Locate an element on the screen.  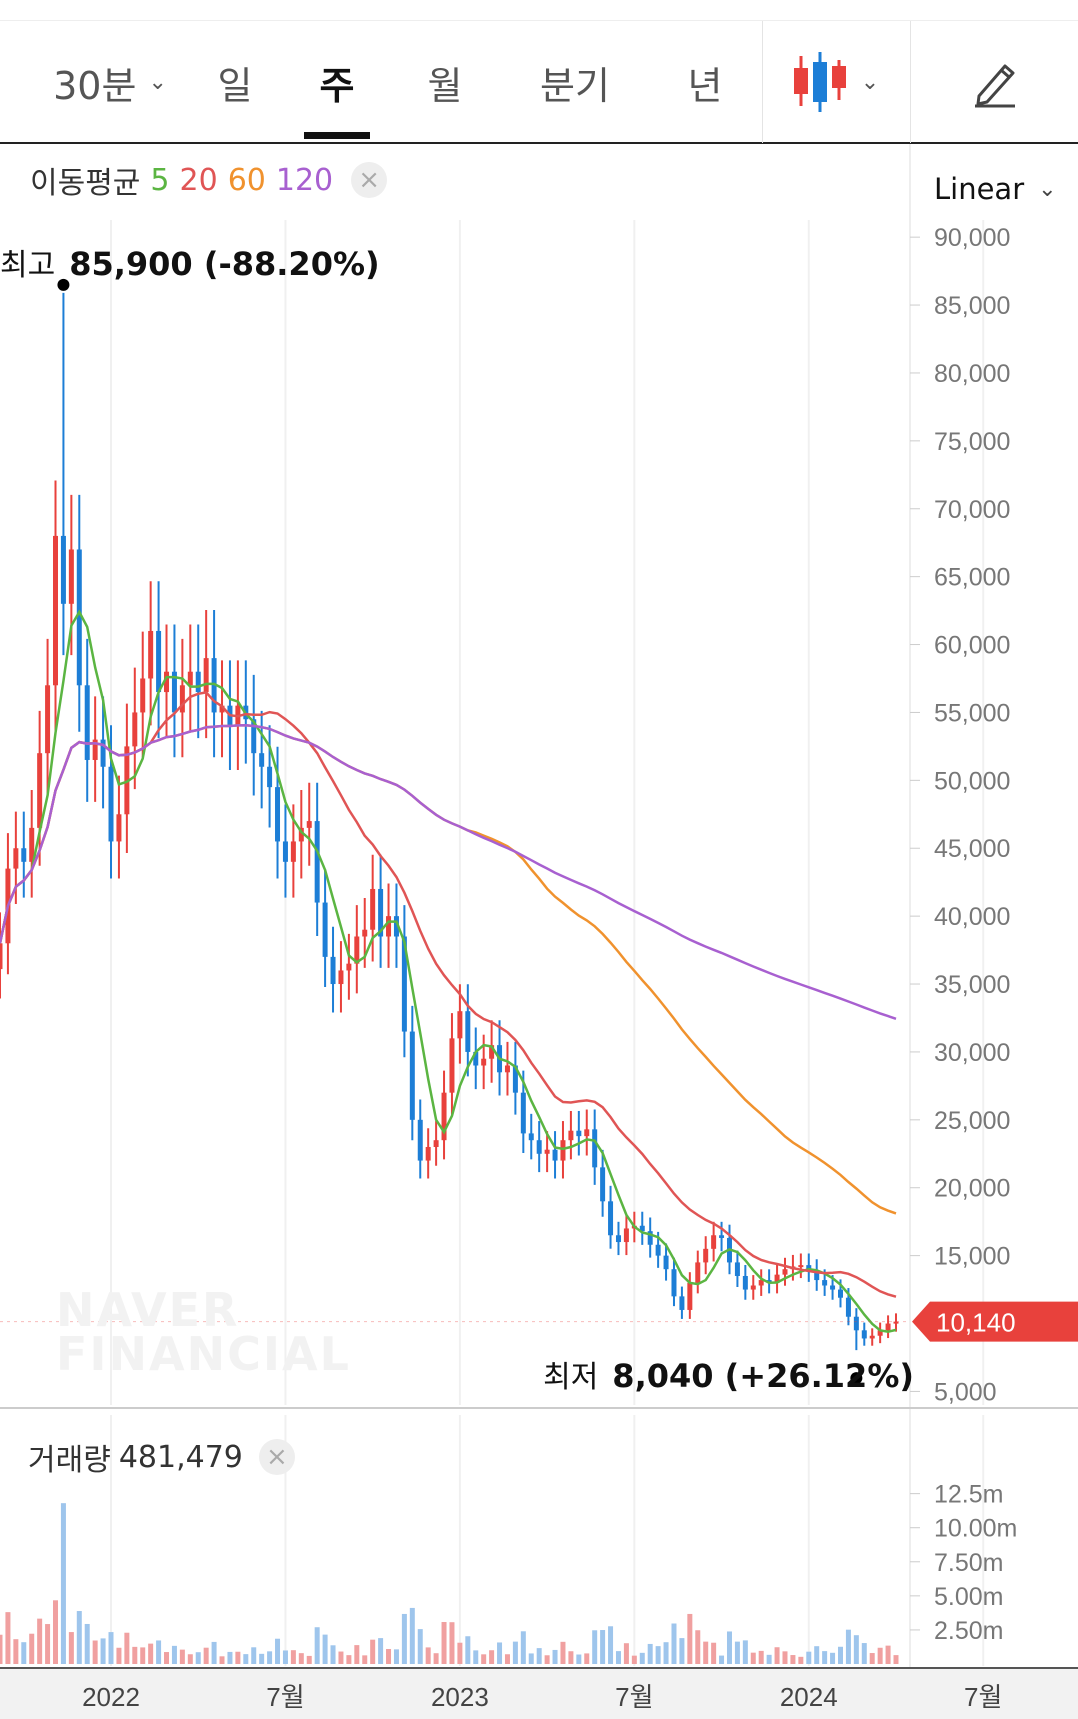
chart-type-selector: ⌄ is located at coordinates (835, 82).